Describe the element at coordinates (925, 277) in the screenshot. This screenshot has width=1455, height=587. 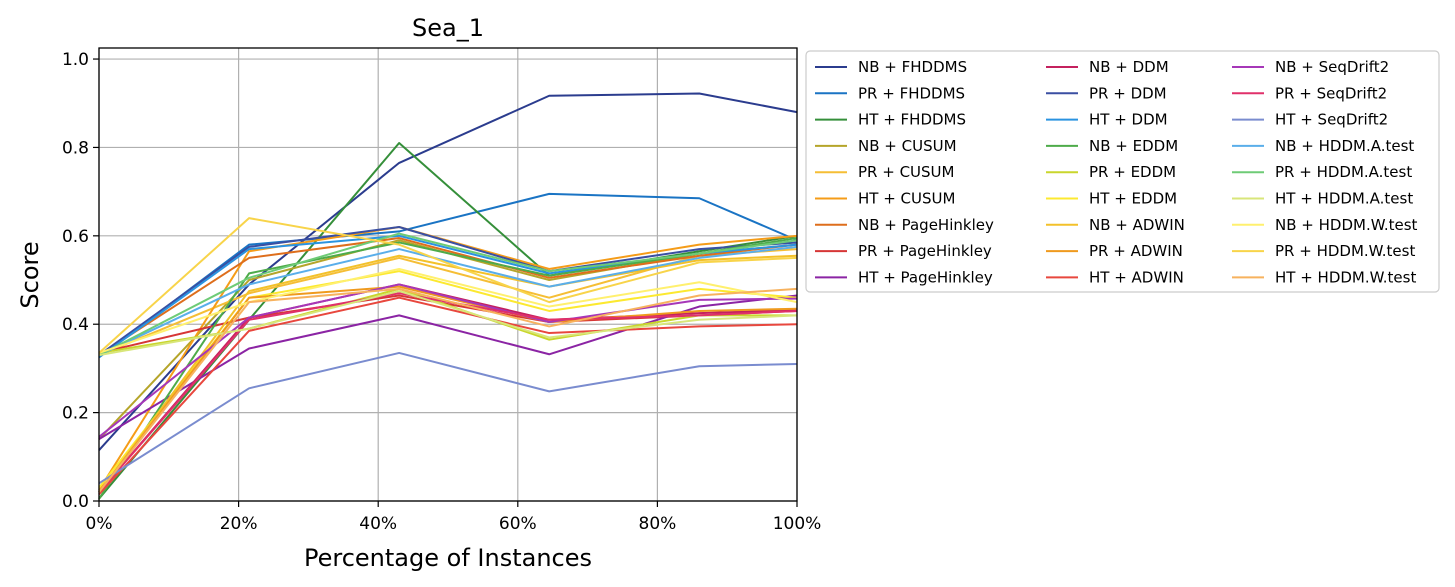
I see `legend-entry: HT + PageHinkley` at that location.